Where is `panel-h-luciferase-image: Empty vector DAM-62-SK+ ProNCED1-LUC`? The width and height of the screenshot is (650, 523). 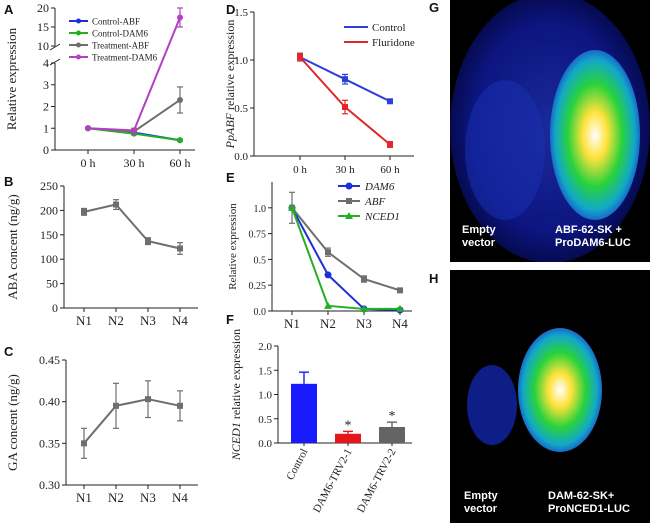
panel-h-luciferase-image: Empty vector DAM-62-SK+ ProNCED1-LUC is located at coordinates (550, 396).